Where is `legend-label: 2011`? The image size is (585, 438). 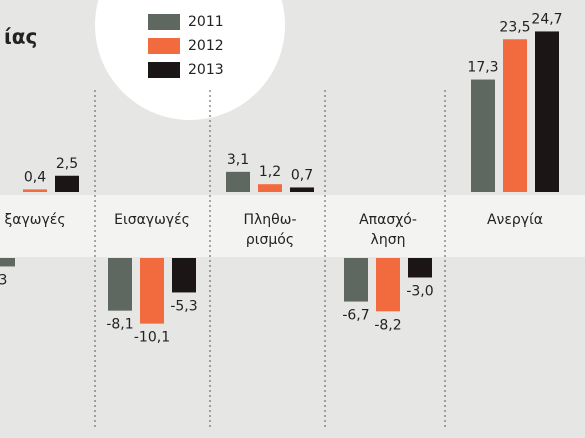 legend-label: 2011 is located at coordinates (206, 22).